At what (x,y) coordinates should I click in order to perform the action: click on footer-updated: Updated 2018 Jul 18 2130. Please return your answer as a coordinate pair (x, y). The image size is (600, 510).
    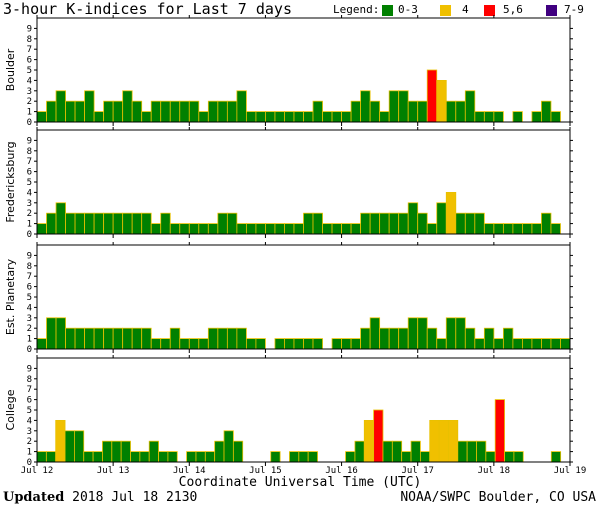
    Looking at the image, I should click on (100, 497).